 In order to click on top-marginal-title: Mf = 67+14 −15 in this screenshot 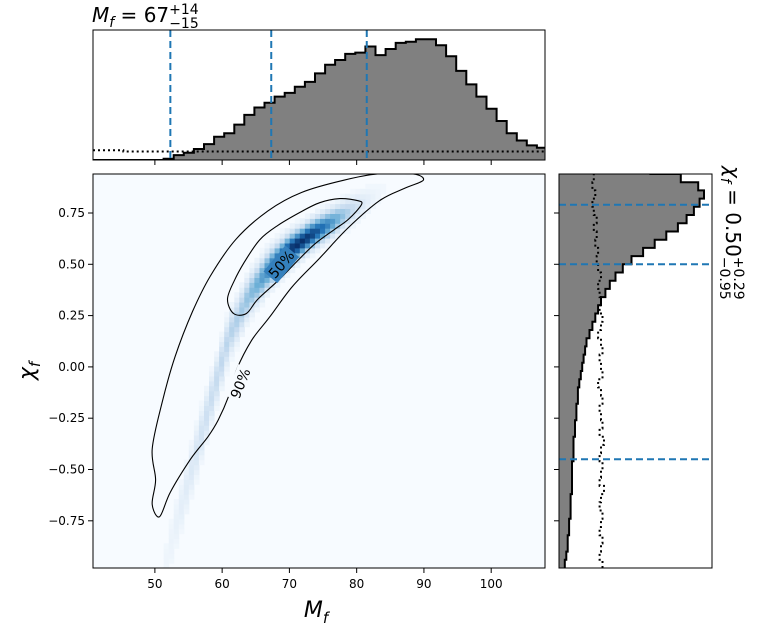, I will do `click(145, 17)`.